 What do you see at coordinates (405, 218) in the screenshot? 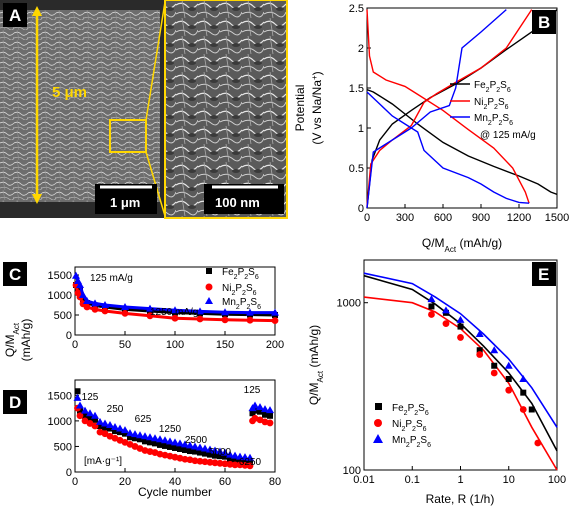
I see `x-tick-label: 300` at bounding box center [405, 218].